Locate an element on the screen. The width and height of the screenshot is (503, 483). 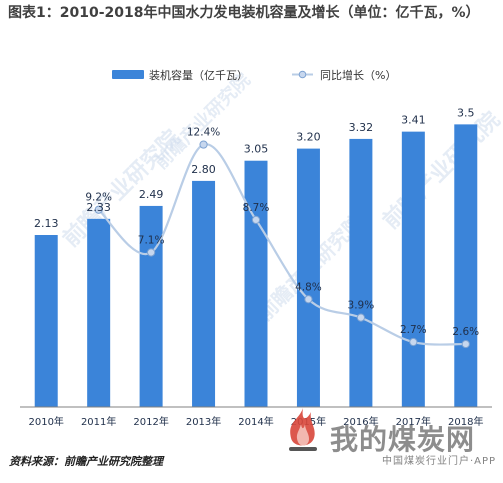
bar-value-label: 3.41 is located at coordinates (413, 120).